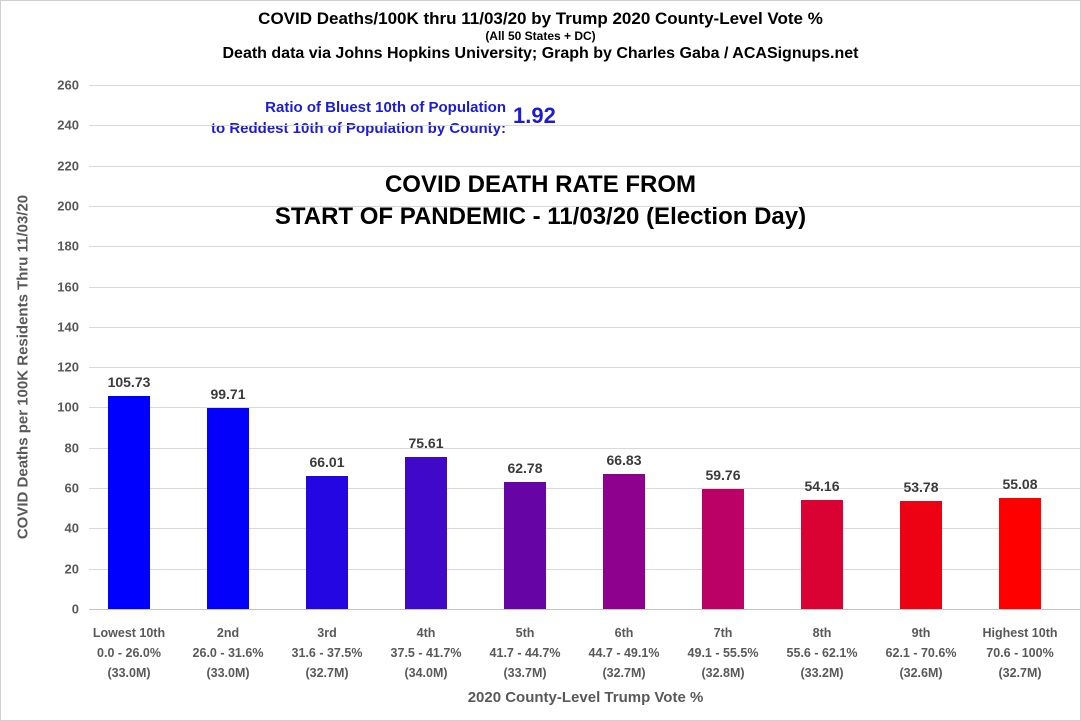 This screenshot has width=1081, height=721. Describe the element at coordinates (68, 367) in the screenshot. I see `y-tick-label: 120` at that location.